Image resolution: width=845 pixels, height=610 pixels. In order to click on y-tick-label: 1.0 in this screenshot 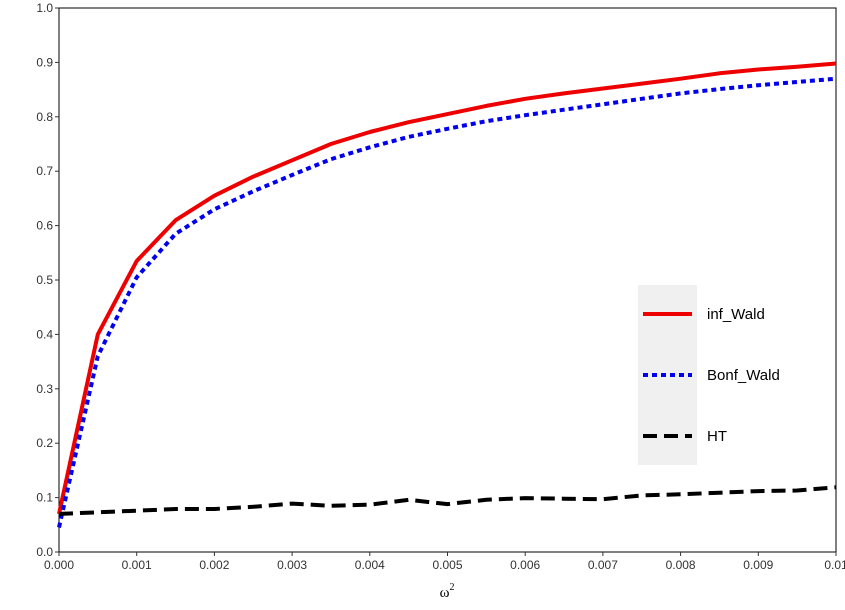, I will do `click(44, 8)`.